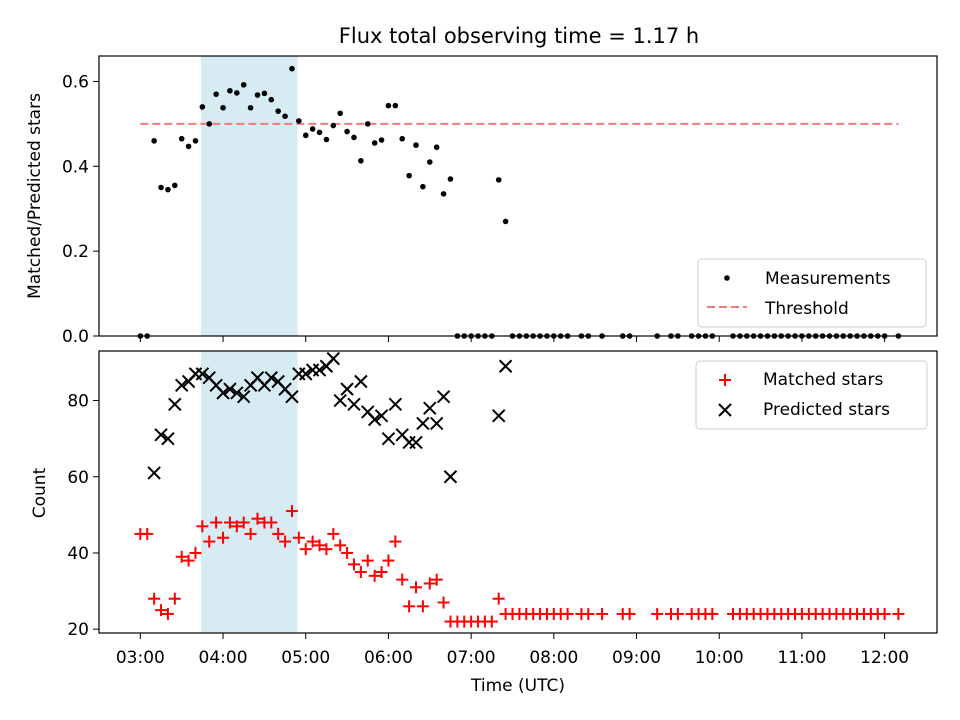  I want to click on predicted-star-points, so click(330, 417).